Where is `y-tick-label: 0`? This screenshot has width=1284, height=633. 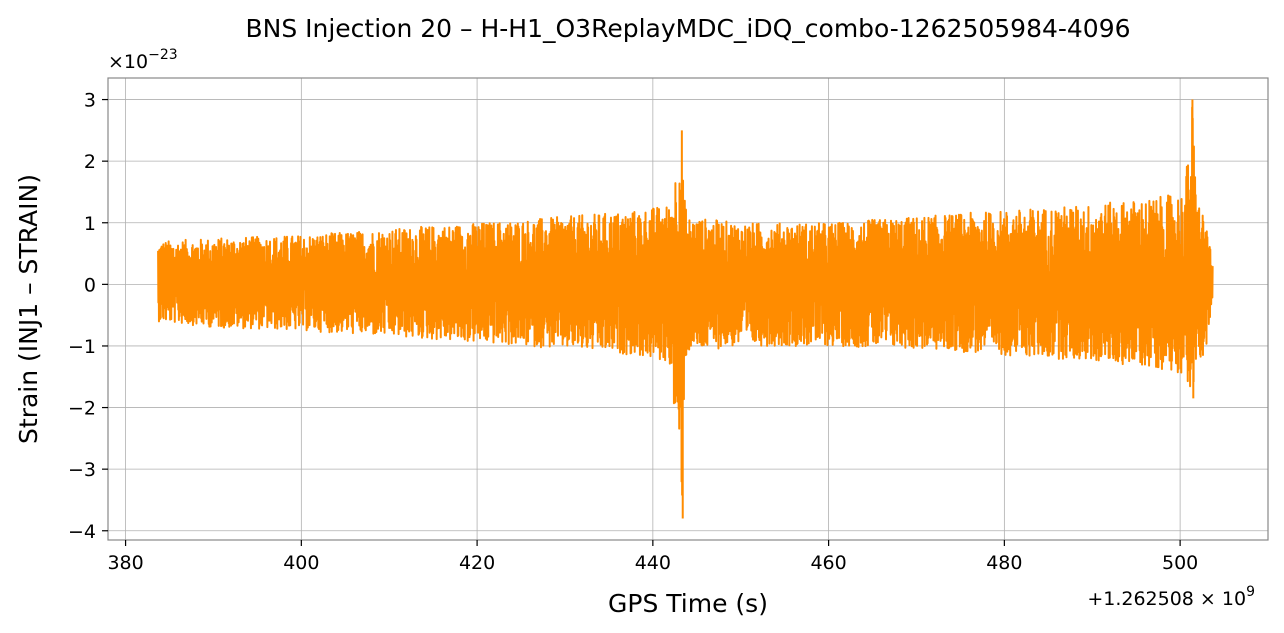
y-tick-label: 0 is located at coordinates (90, 285).